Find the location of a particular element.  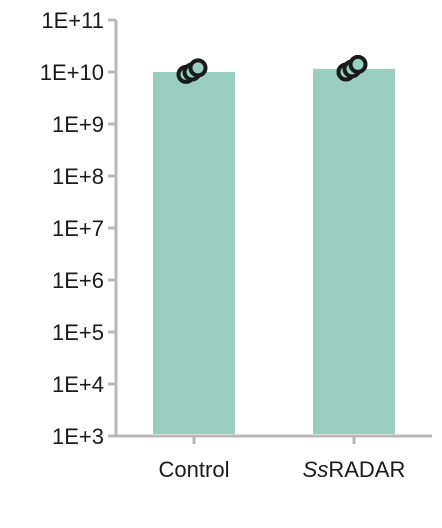

y-tick-label: 1E+11 is located at coordinates (72, 20).